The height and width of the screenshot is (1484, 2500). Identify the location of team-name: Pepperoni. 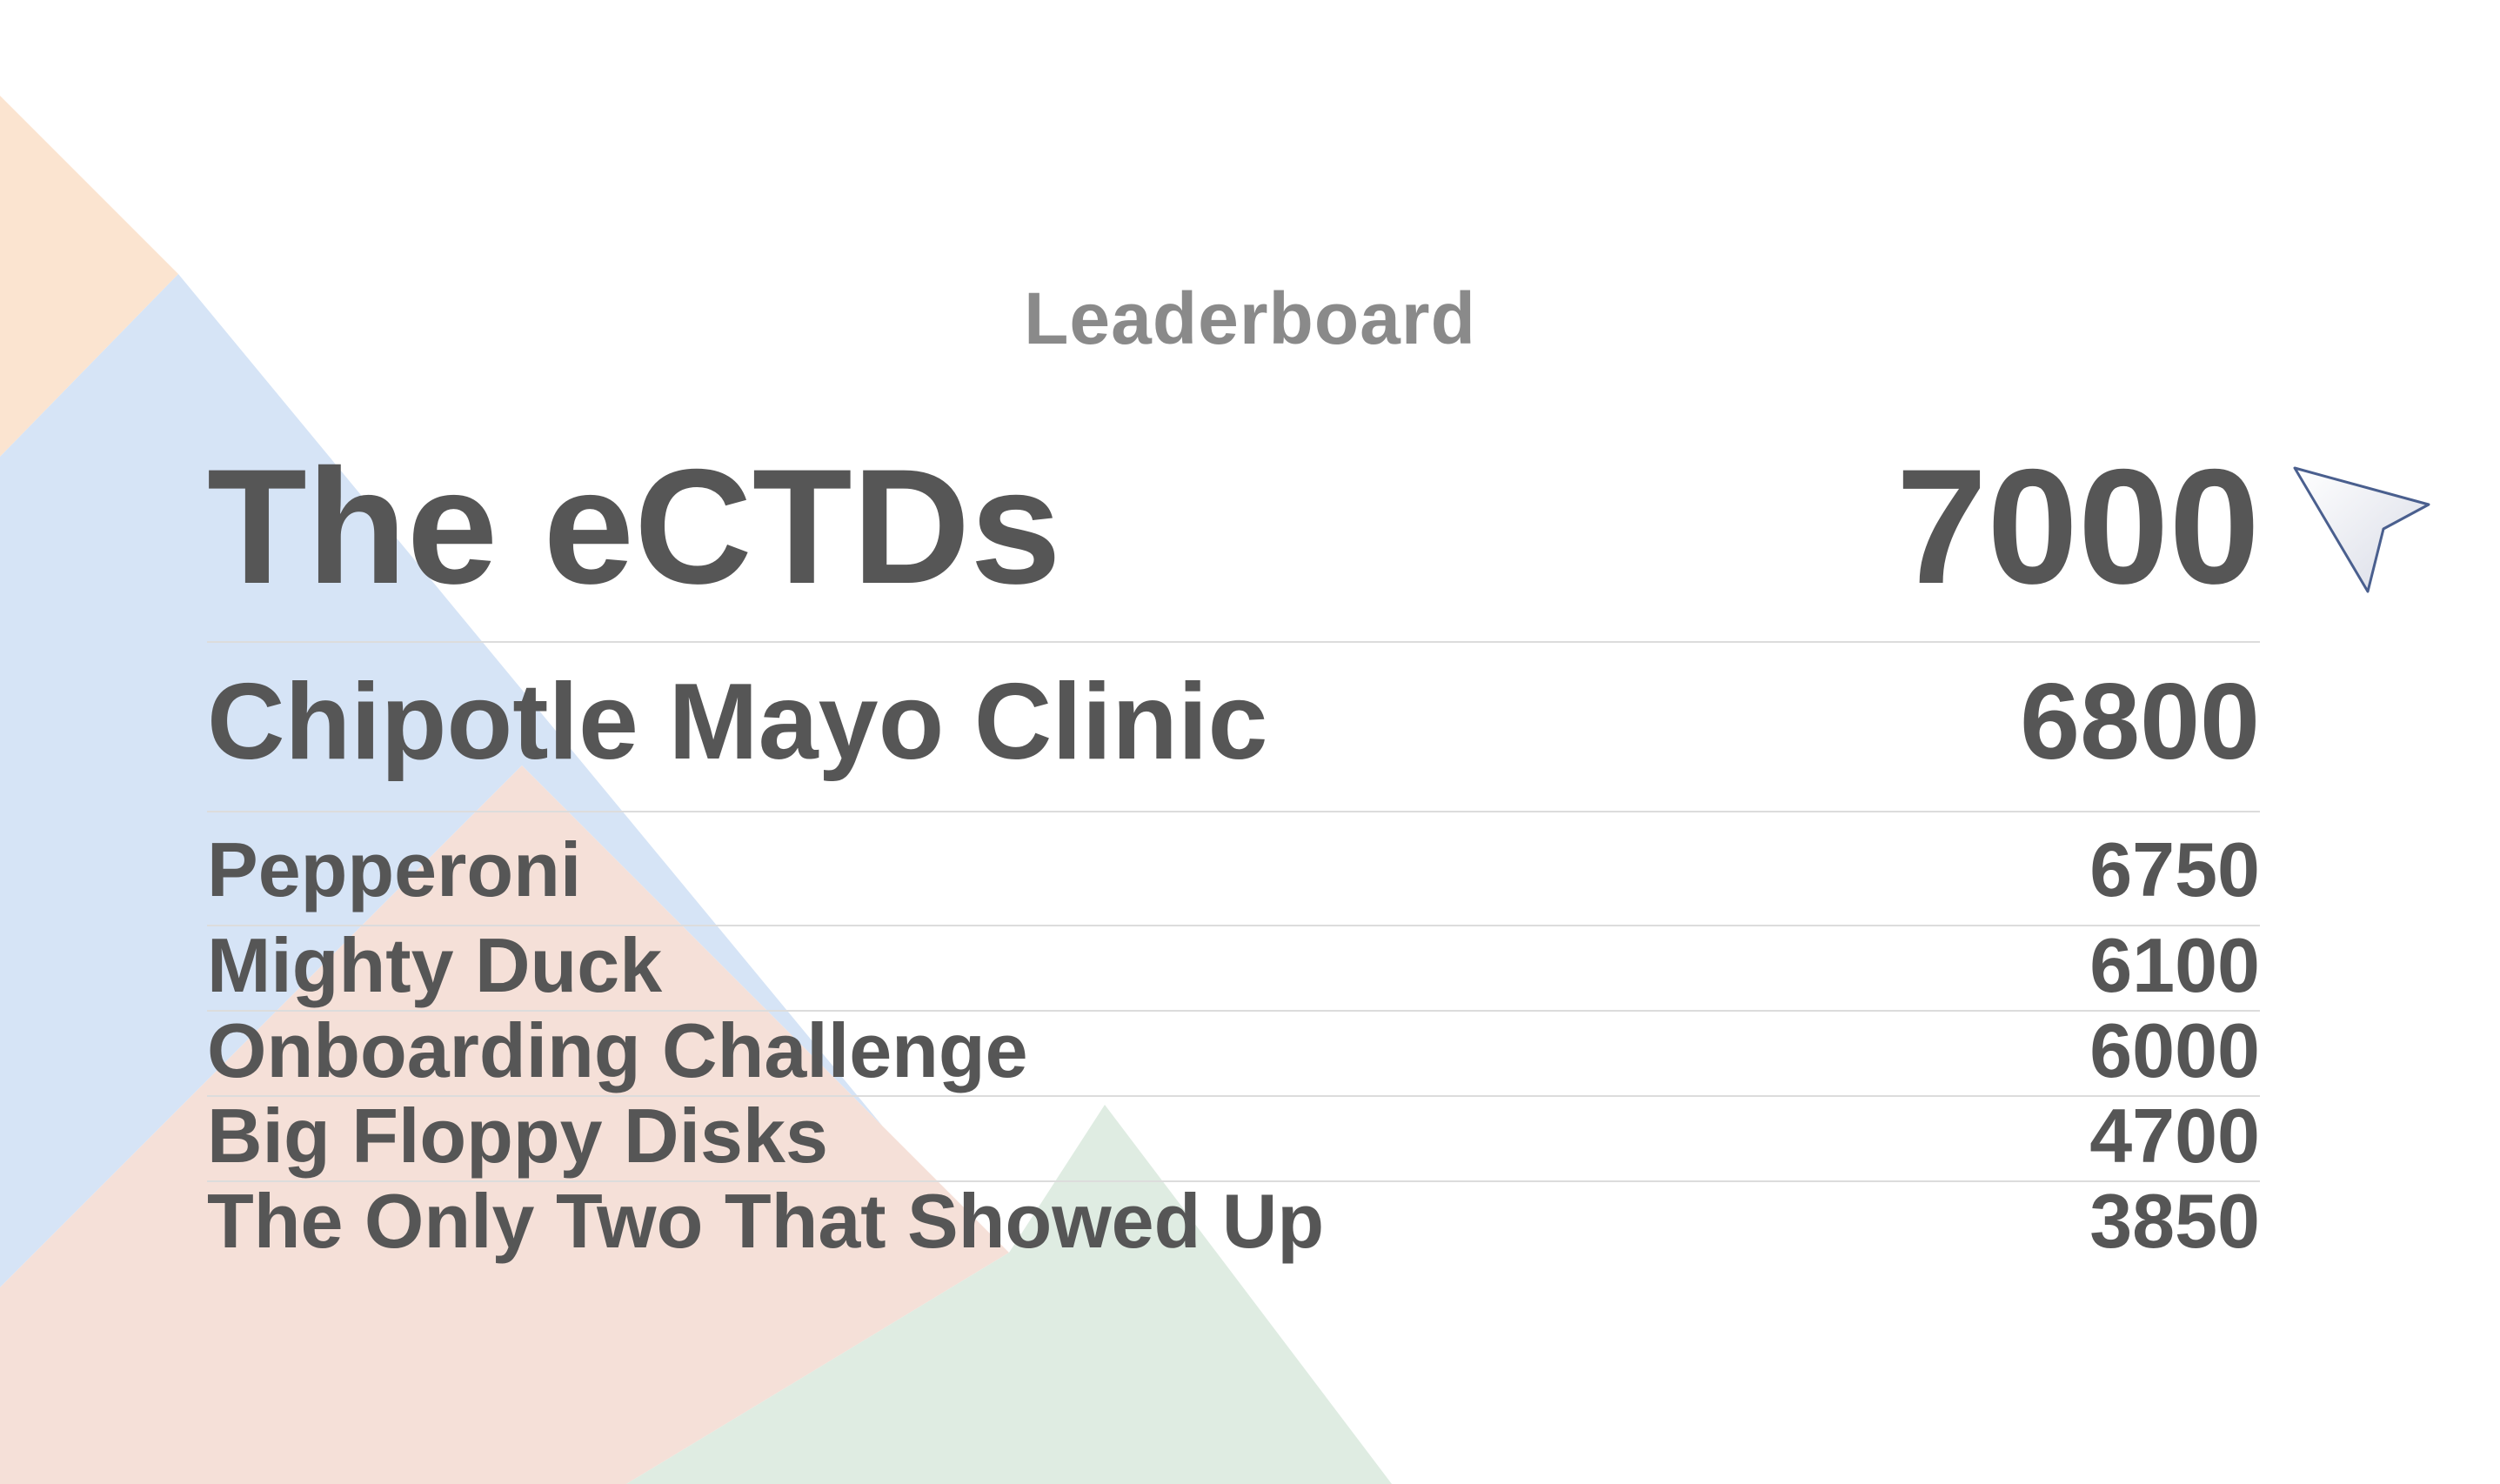
(394, 869).